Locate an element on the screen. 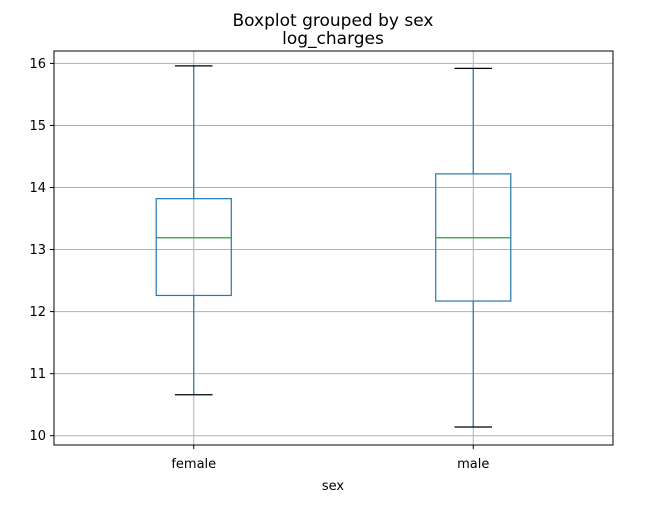  box-male is located at coordinates (473, 247).